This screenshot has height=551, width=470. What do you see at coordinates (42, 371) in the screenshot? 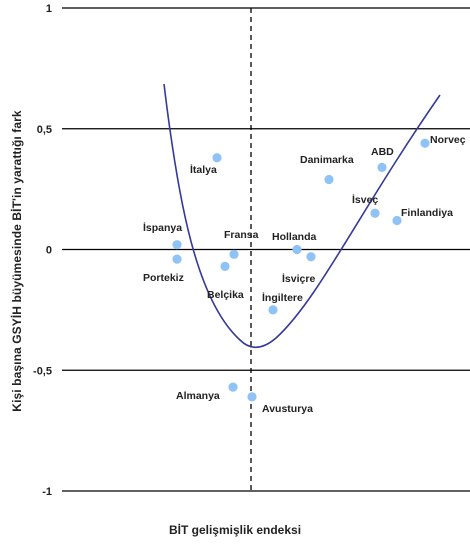
I see `y-tick-label: -0,5` at bounding box center [42, 371].